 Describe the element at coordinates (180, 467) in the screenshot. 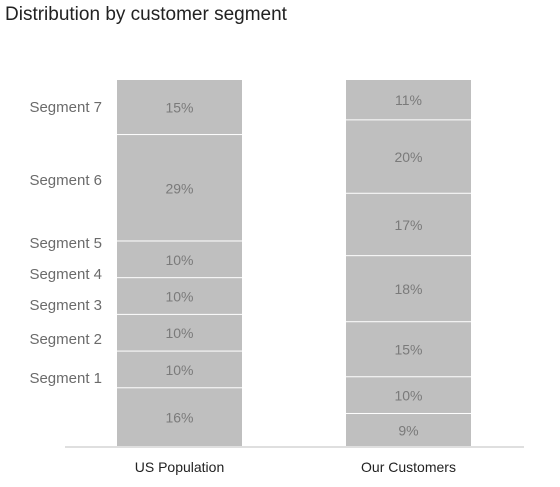

I see `category-label: US Population` at that location.